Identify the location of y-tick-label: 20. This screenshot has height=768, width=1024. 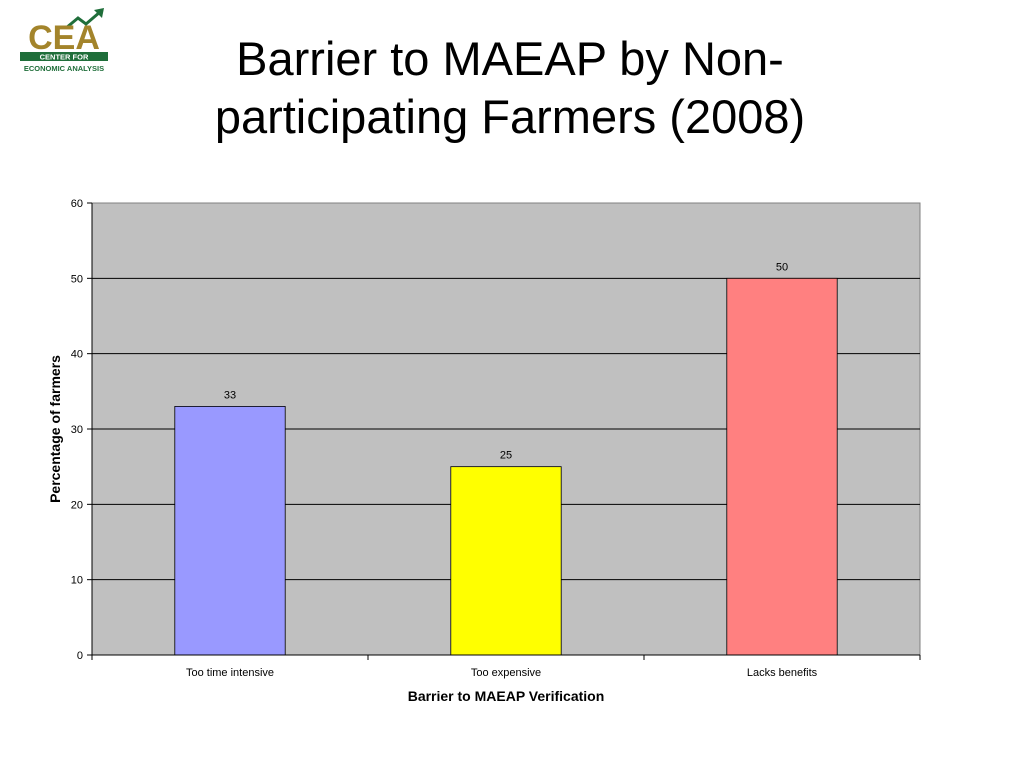
(77, 505).